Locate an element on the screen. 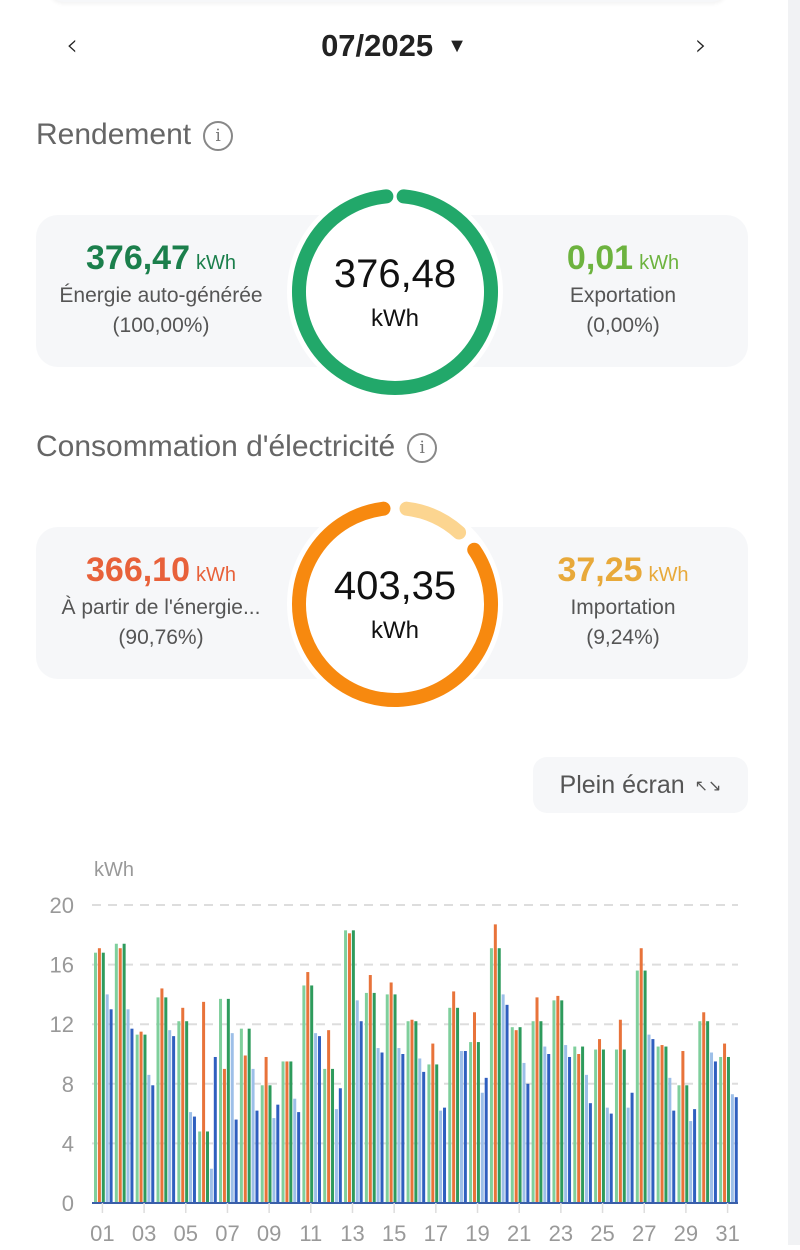 This screenshot has height=1250, width=800. self-generated-percent: (100,00%) is located at coordinates (161, 325).